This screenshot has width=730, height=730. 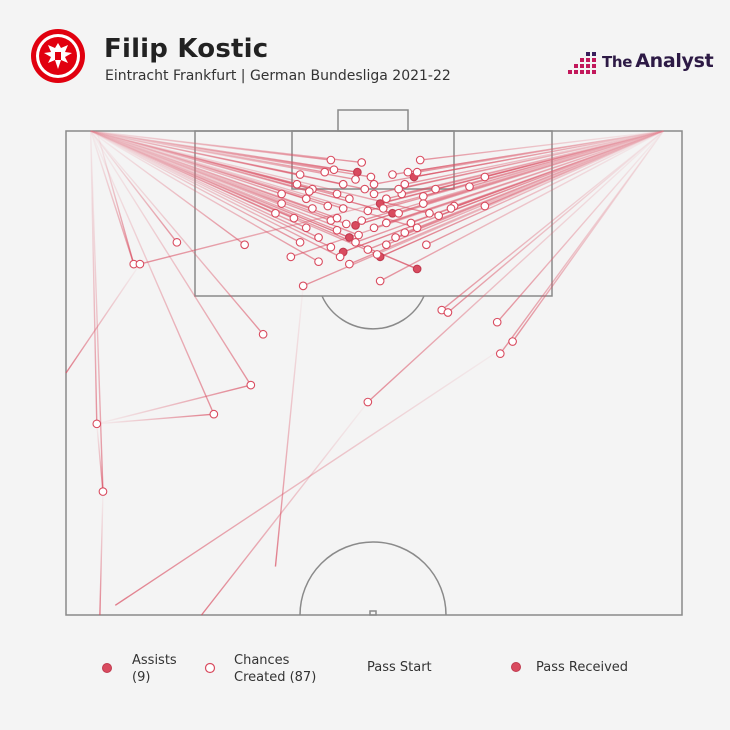 I want to click on brand-wordmark: The Analyst, so click(x=658, y=61).